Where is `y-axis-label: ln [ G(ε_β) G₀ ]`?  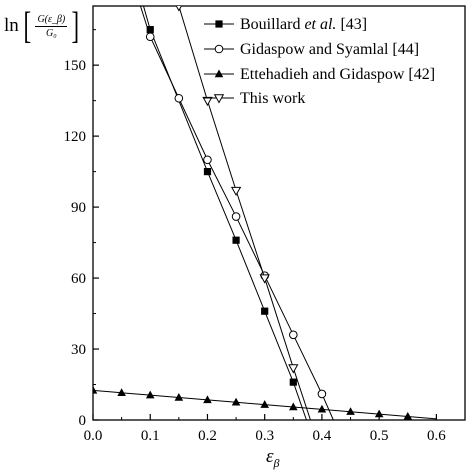
y-axis-label: ln [ G(ε_β) G₀ ] is located at coordinates (43, 26).